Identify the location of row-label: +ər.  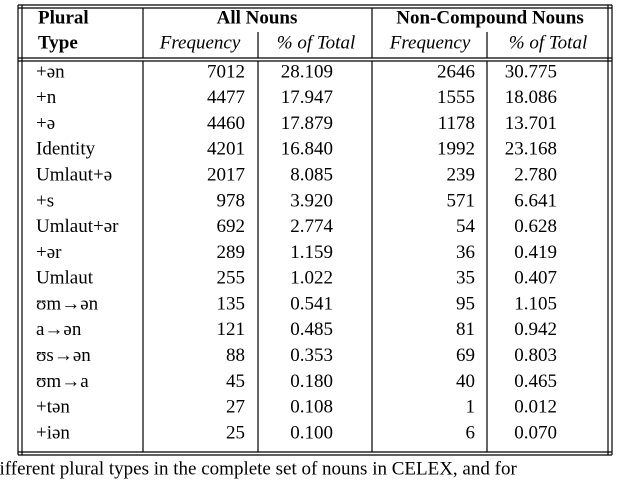
(49, 252).